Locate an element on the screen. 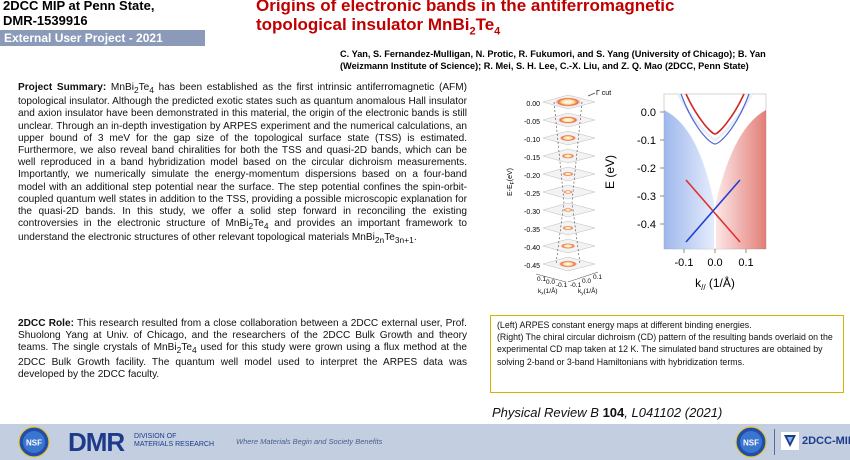  kx-tick: -0.1 is located at coordinates (562, 285).